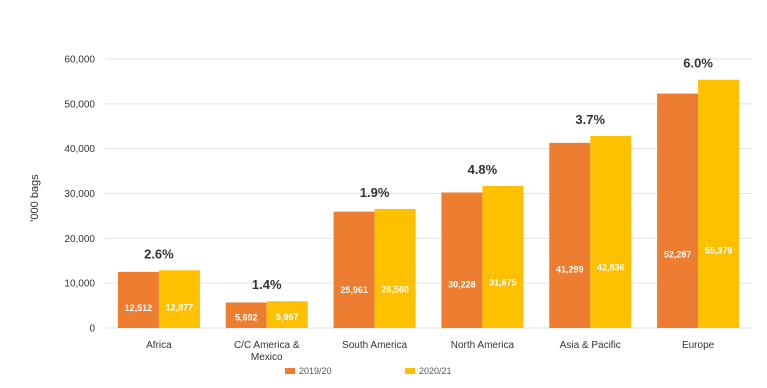  Describe the element at coordinates (570, 269) in the screenshot. I see `bar-value-label: 41,299` at that location.